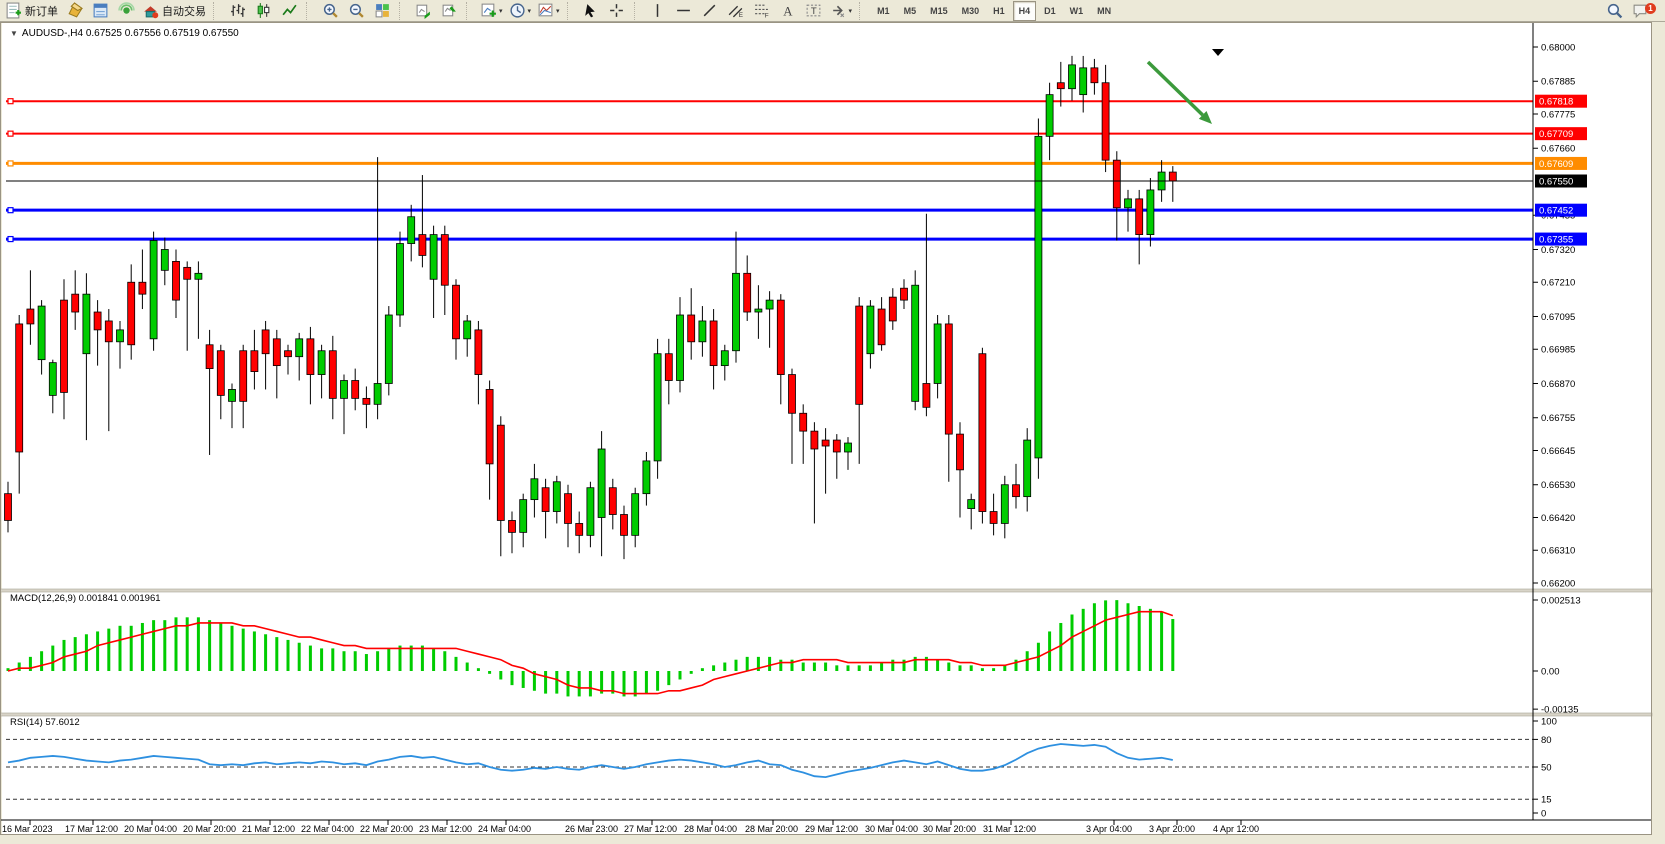 This screenshot has height=844, width=1665. Describe the element at coordinates (548, 11) in the screenshot. I see `templates-button: ▾` at that location.